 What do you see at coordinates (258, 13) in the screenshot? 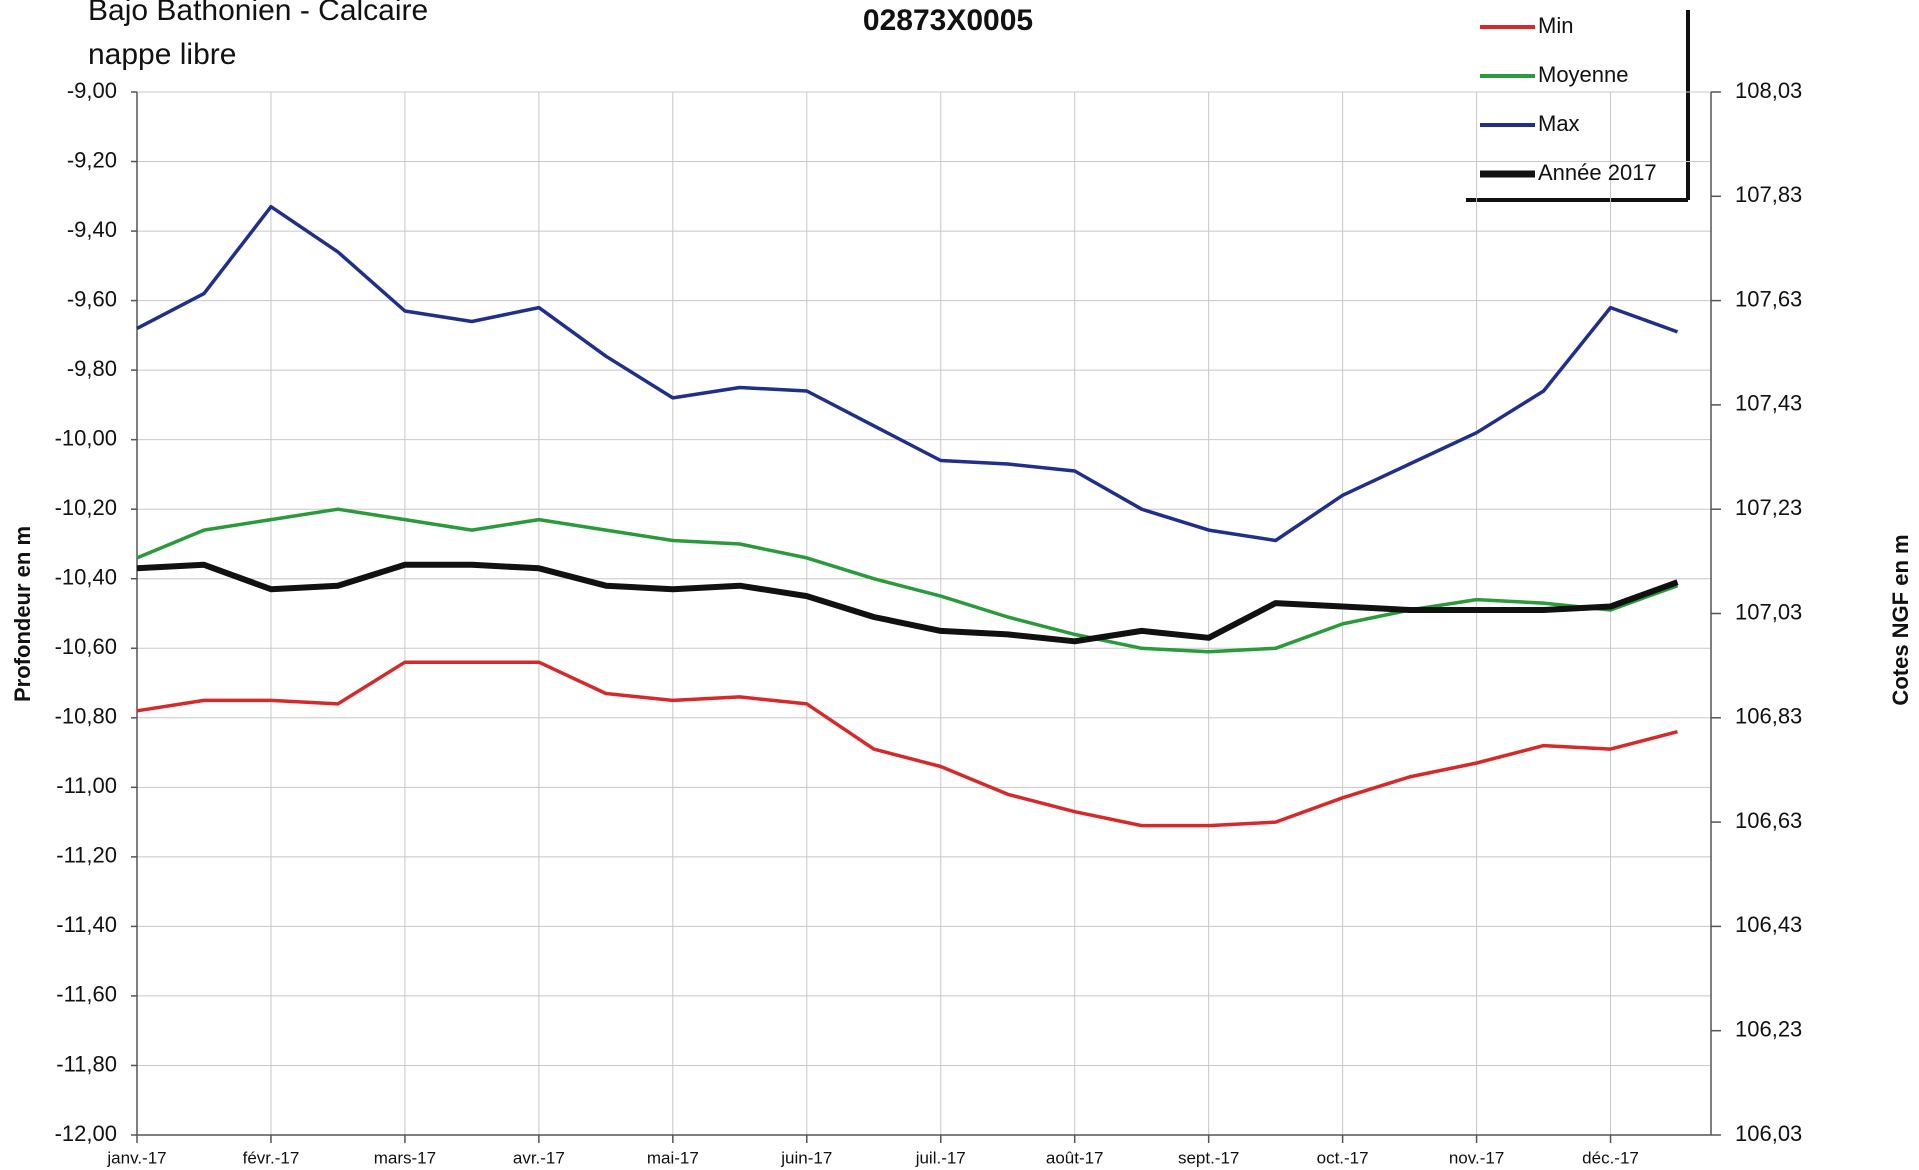
I see `chart-subtitle: Bajo Bathonien - Calcaire` at bounding box center [258, 13].